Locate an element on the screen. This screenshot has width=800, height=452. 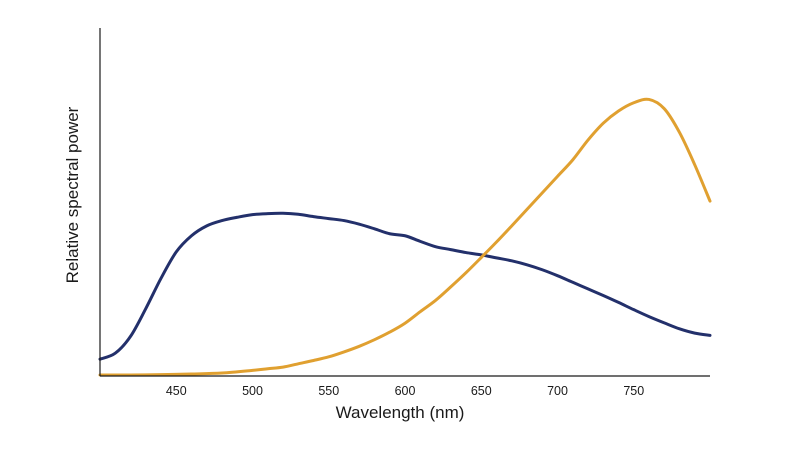
x-tick-label: 450 is located at coordinates (176, 391).